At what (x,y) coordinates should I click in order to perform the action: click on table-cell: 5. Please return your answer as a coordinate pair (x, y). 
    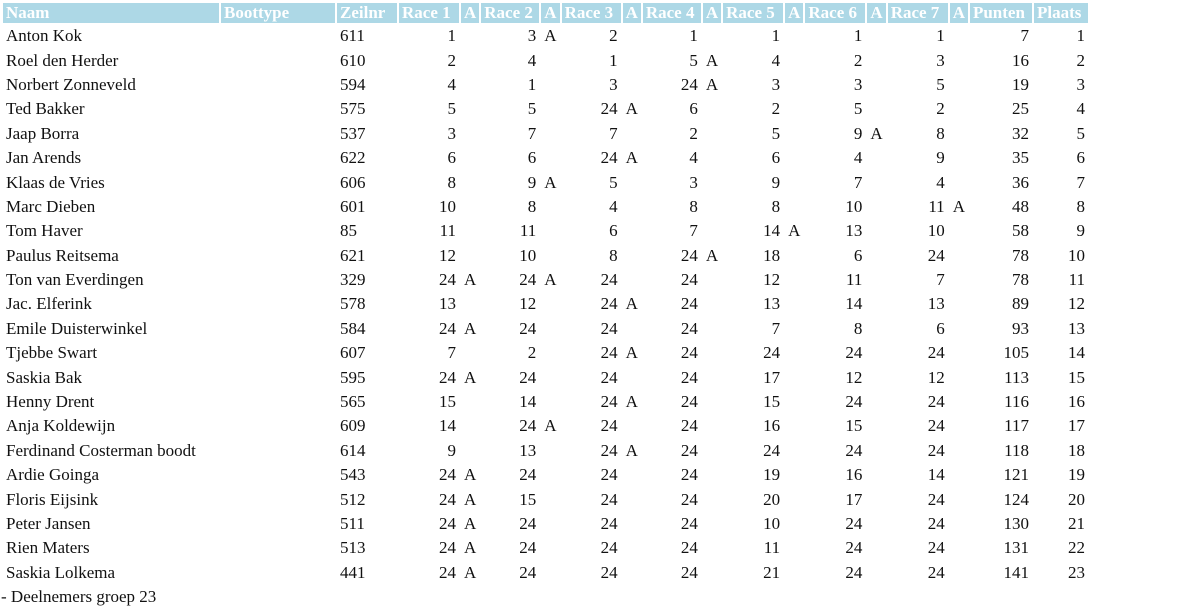
    Looking at the image, I should click on (858, 109).